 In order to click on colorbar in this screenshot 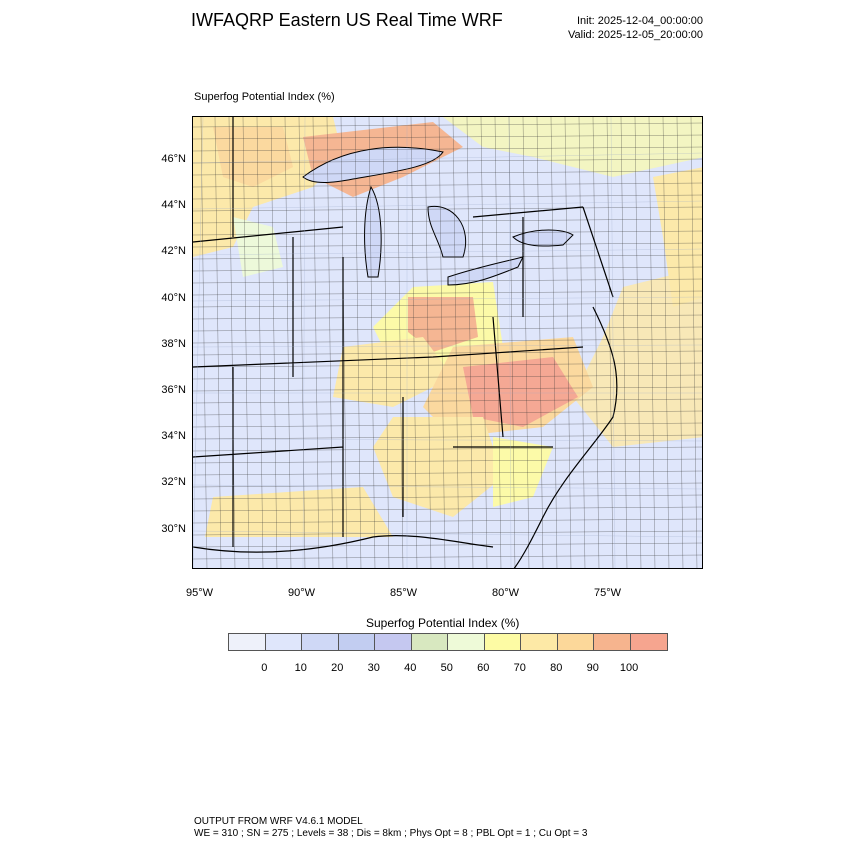, I will do `click(448, 642)`.